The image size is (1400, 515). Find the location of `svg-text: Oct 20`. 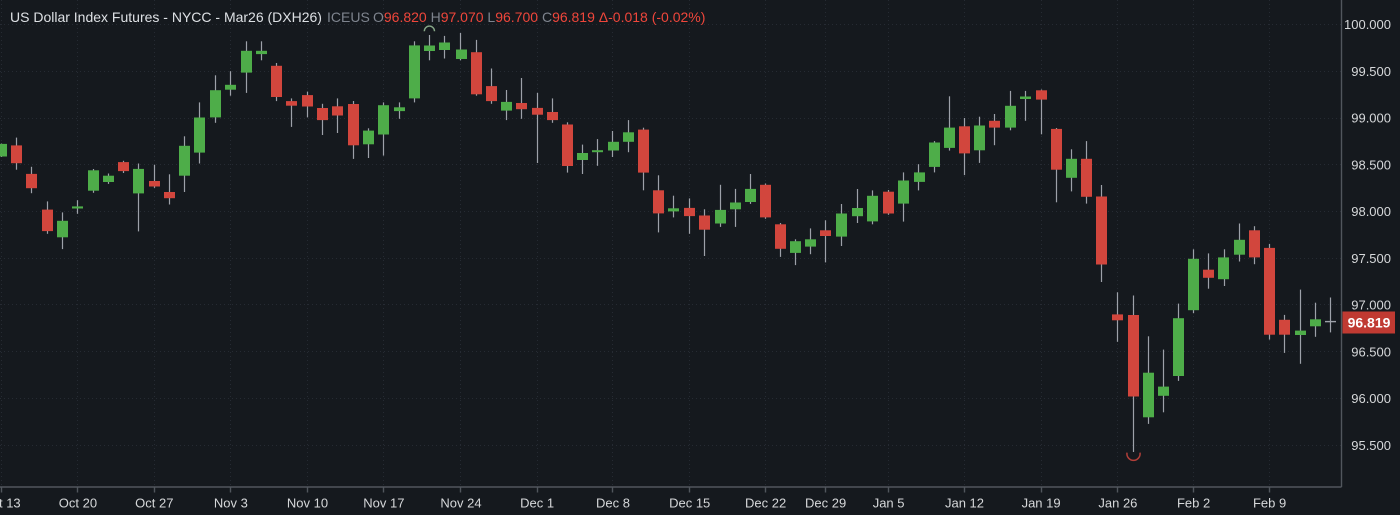

svg-text: Oct 20 is located at coordinates (78, 503).